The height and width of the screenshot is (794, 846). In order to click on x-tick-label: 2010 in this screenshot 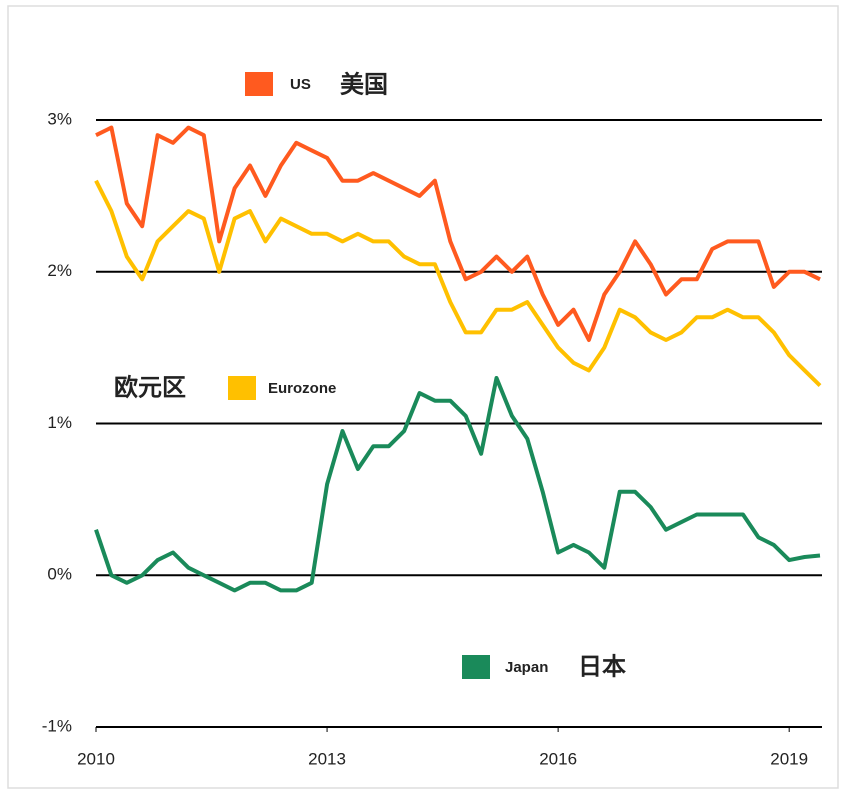, I will do `click(96, 758)`.